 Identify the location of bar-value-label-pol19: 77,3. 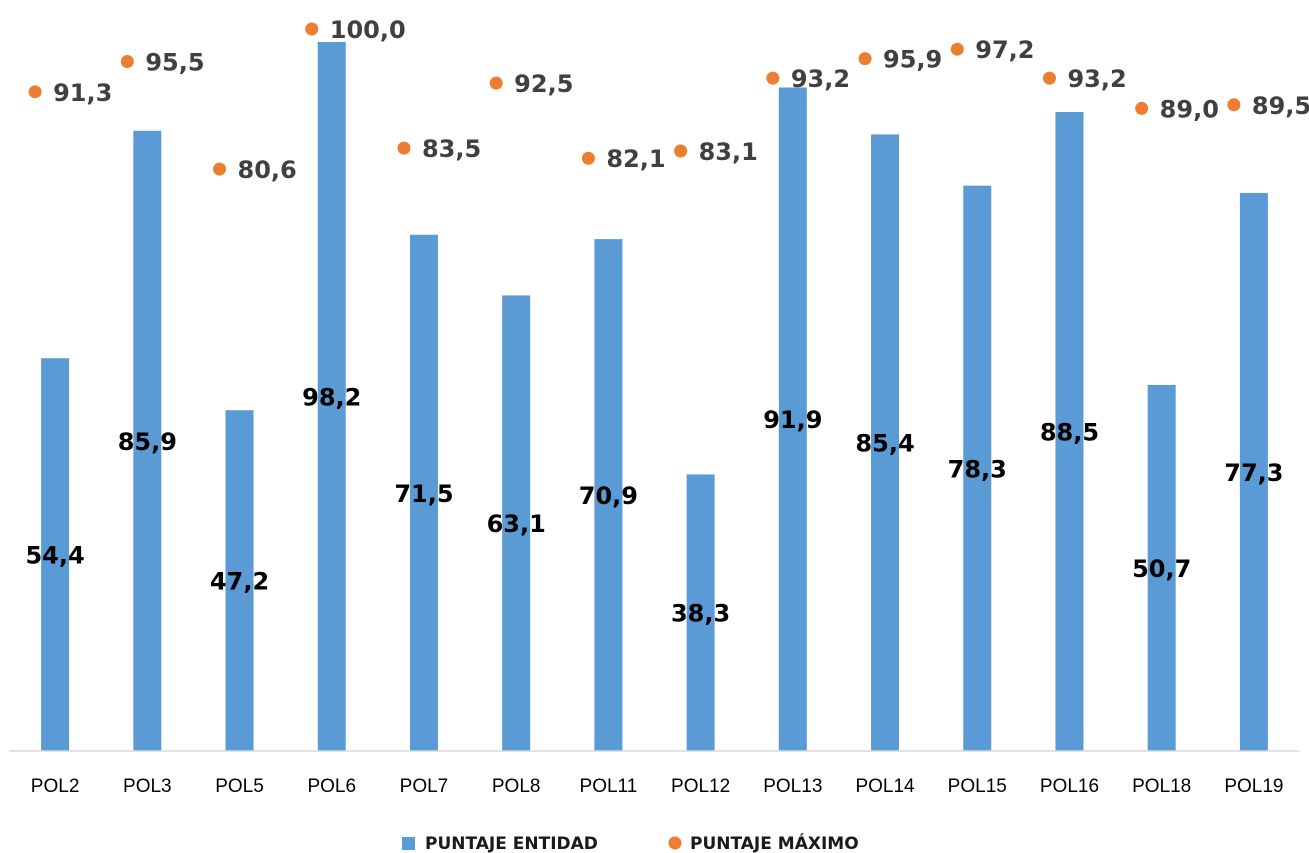
(1253, 473).